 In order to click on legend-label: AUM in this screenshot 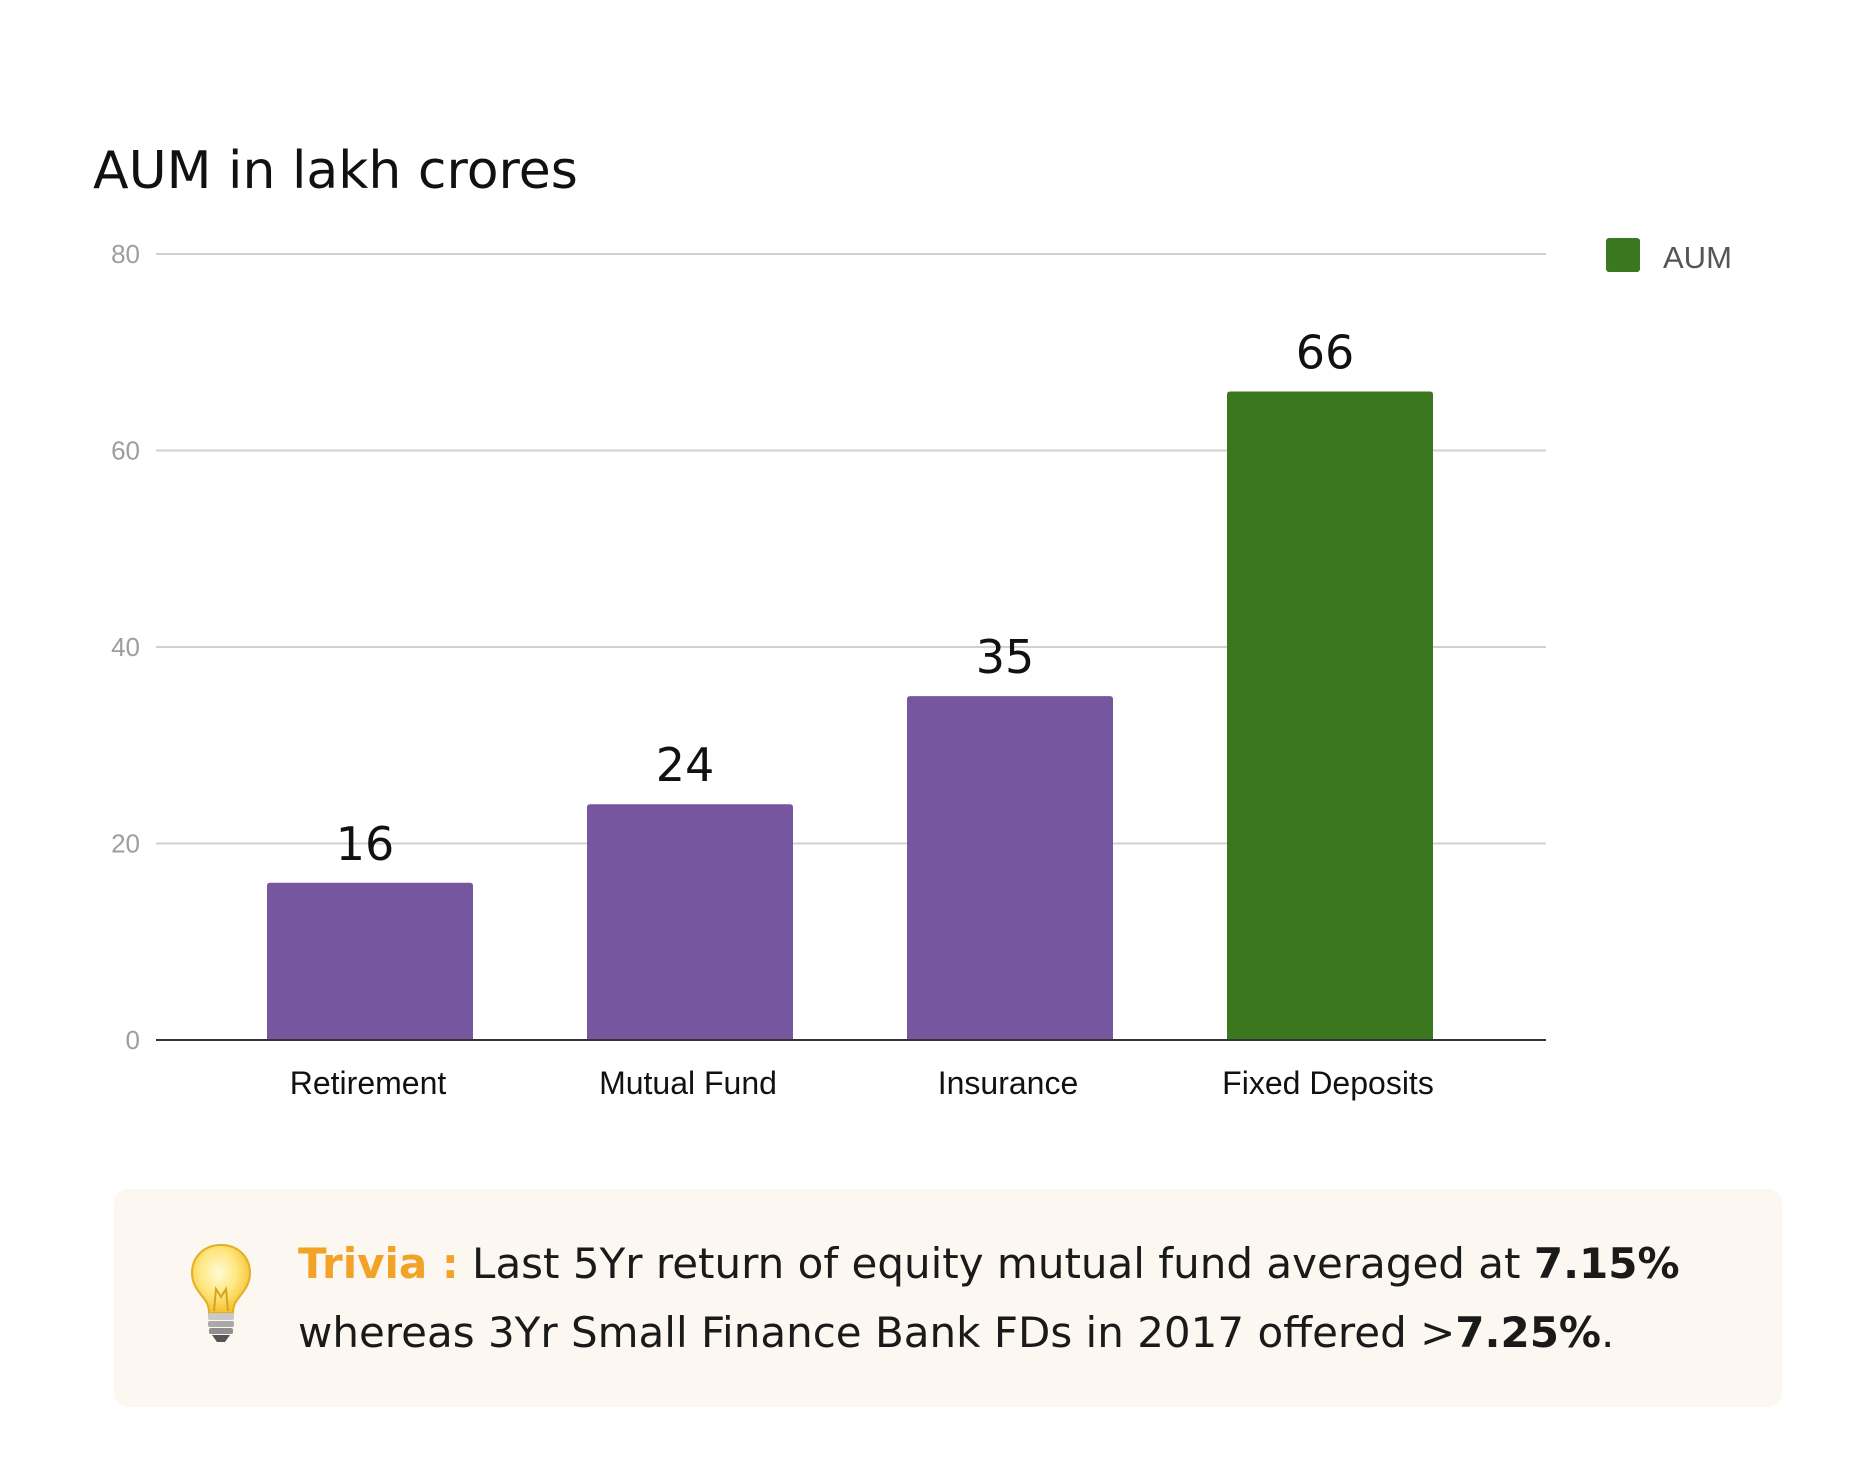, I will do `click(1697, 257)`.